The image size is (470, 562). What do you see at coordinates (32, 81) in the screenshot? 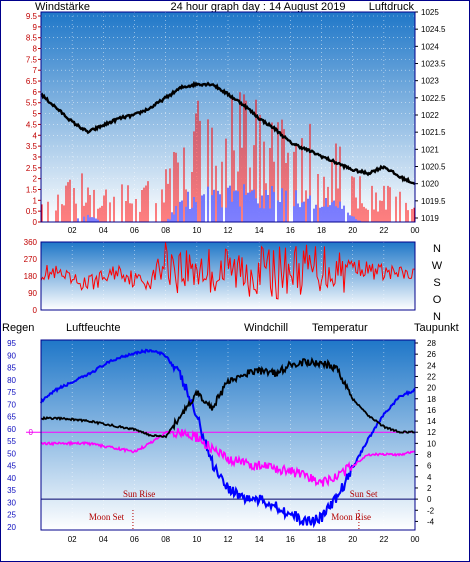
I see `wind-tick-label: 6.5` at bounding box center [32, 81].